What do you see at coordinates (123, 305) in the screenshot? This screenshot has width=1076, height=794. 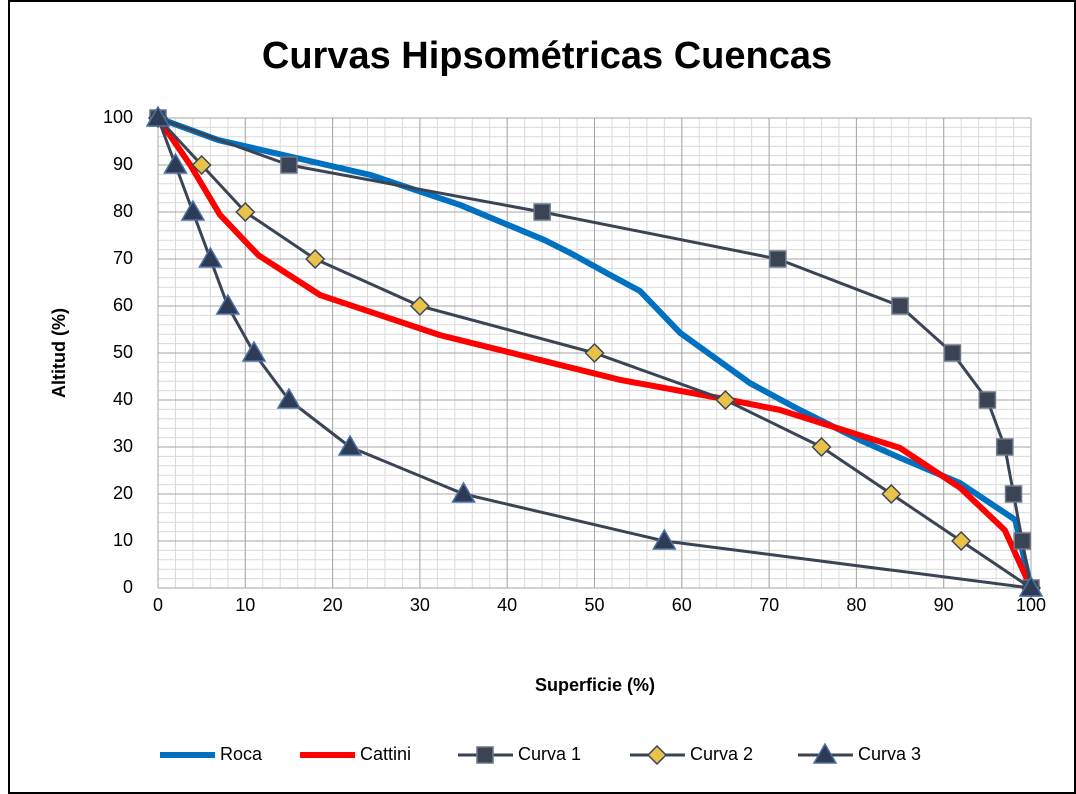 I see `y-tick-label: 60` at bounding box center [123, 305].